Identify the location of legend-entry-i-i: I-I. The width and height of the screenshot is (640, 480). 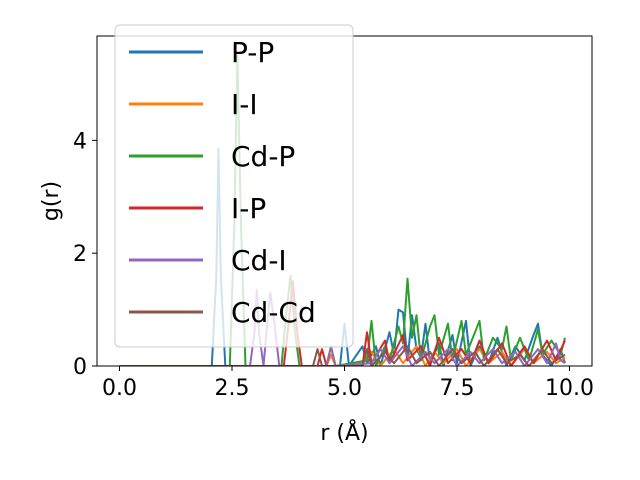
(193, 104).